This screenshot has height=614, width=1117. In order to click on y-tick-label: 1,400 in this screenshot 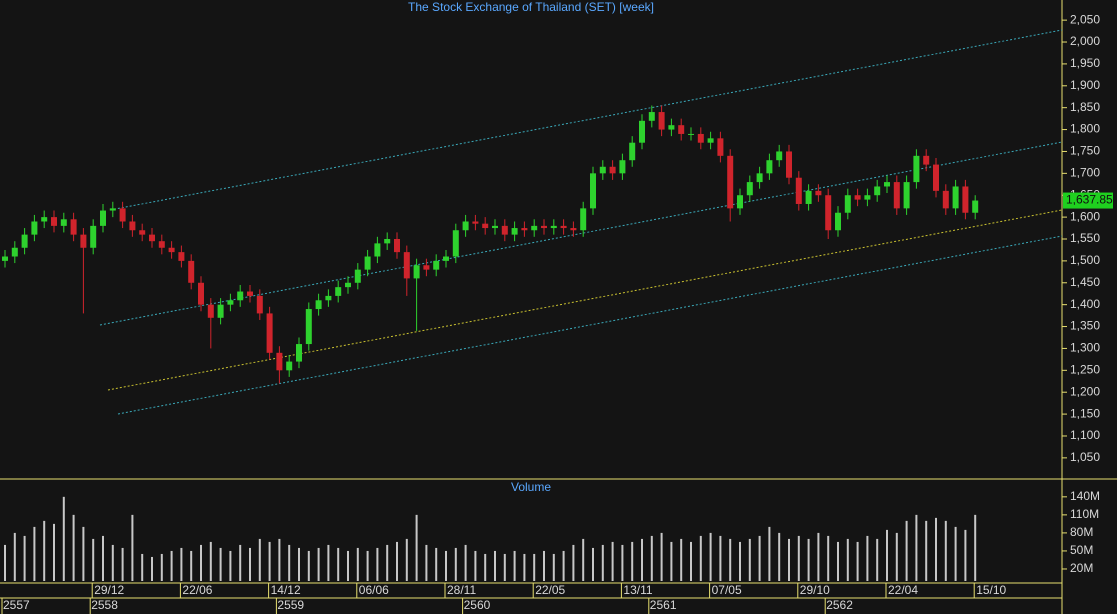, I will do `click(1085, 304)`.